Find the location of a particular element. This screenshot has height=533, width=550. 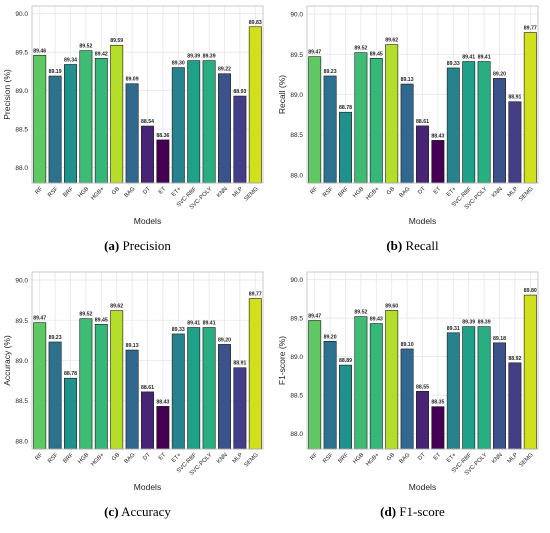

y-axis-title: Accuracy (%) is located at coordinates (7, 360).